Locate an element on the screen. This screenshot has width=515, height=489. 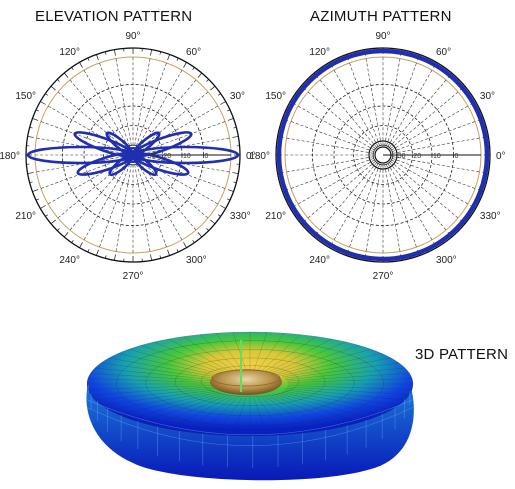
elevation-angle-label: 30° is located at coordinates (237, 96).